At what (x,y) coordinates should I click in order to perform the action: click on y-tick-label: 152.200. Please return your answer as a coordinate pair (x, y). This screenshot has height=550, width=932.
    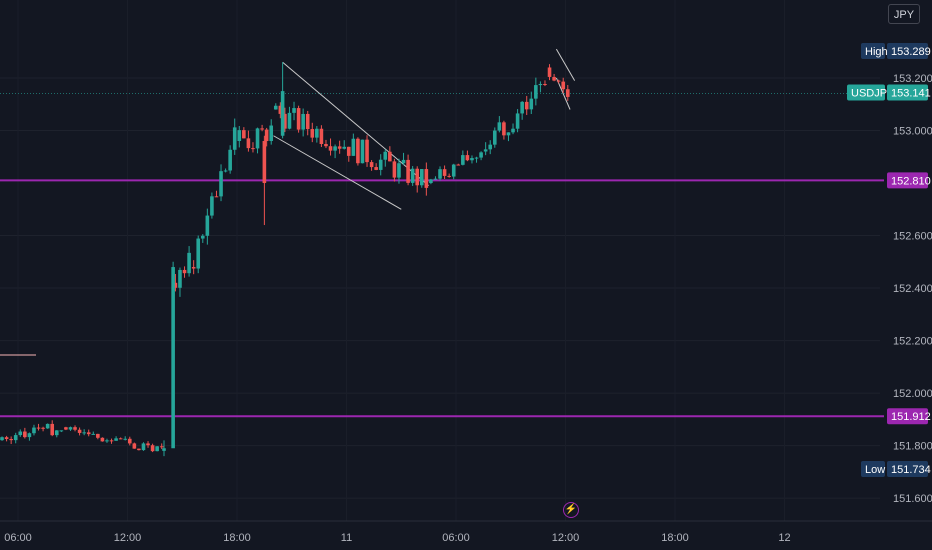
    Looking at the image, I should click on (912, 342).